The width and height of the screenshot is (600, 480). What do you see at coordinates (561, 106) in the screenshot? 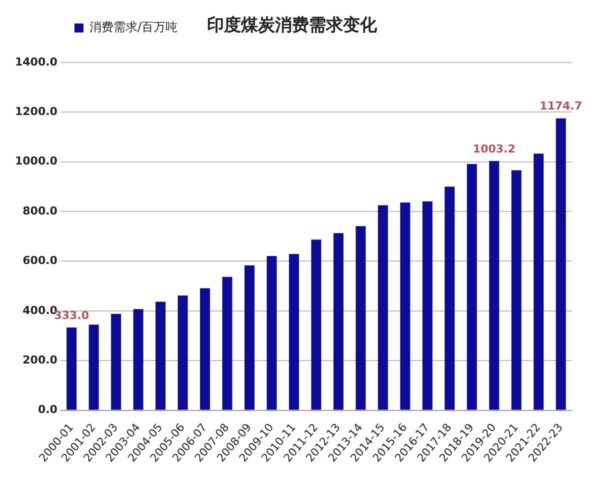
I see `data-label: 1174.7` at bounding box center [561, 106].